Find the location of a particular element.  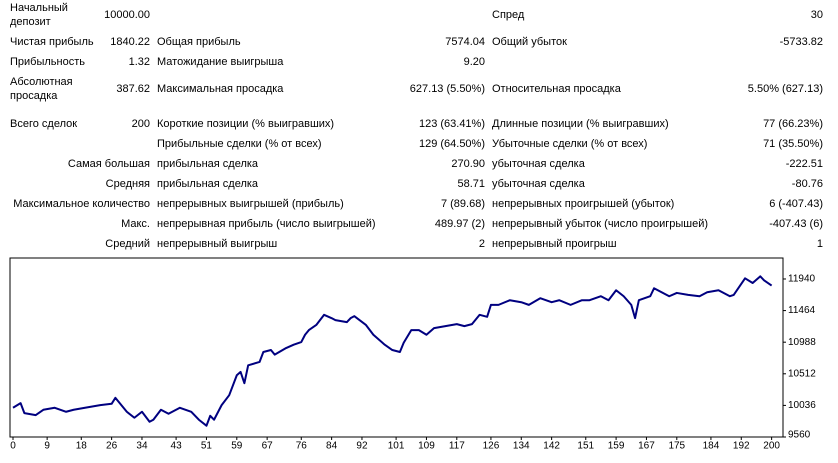

stat-label: непрерывная прибыль (число выигрышей) is located at coordinates (266, 224).